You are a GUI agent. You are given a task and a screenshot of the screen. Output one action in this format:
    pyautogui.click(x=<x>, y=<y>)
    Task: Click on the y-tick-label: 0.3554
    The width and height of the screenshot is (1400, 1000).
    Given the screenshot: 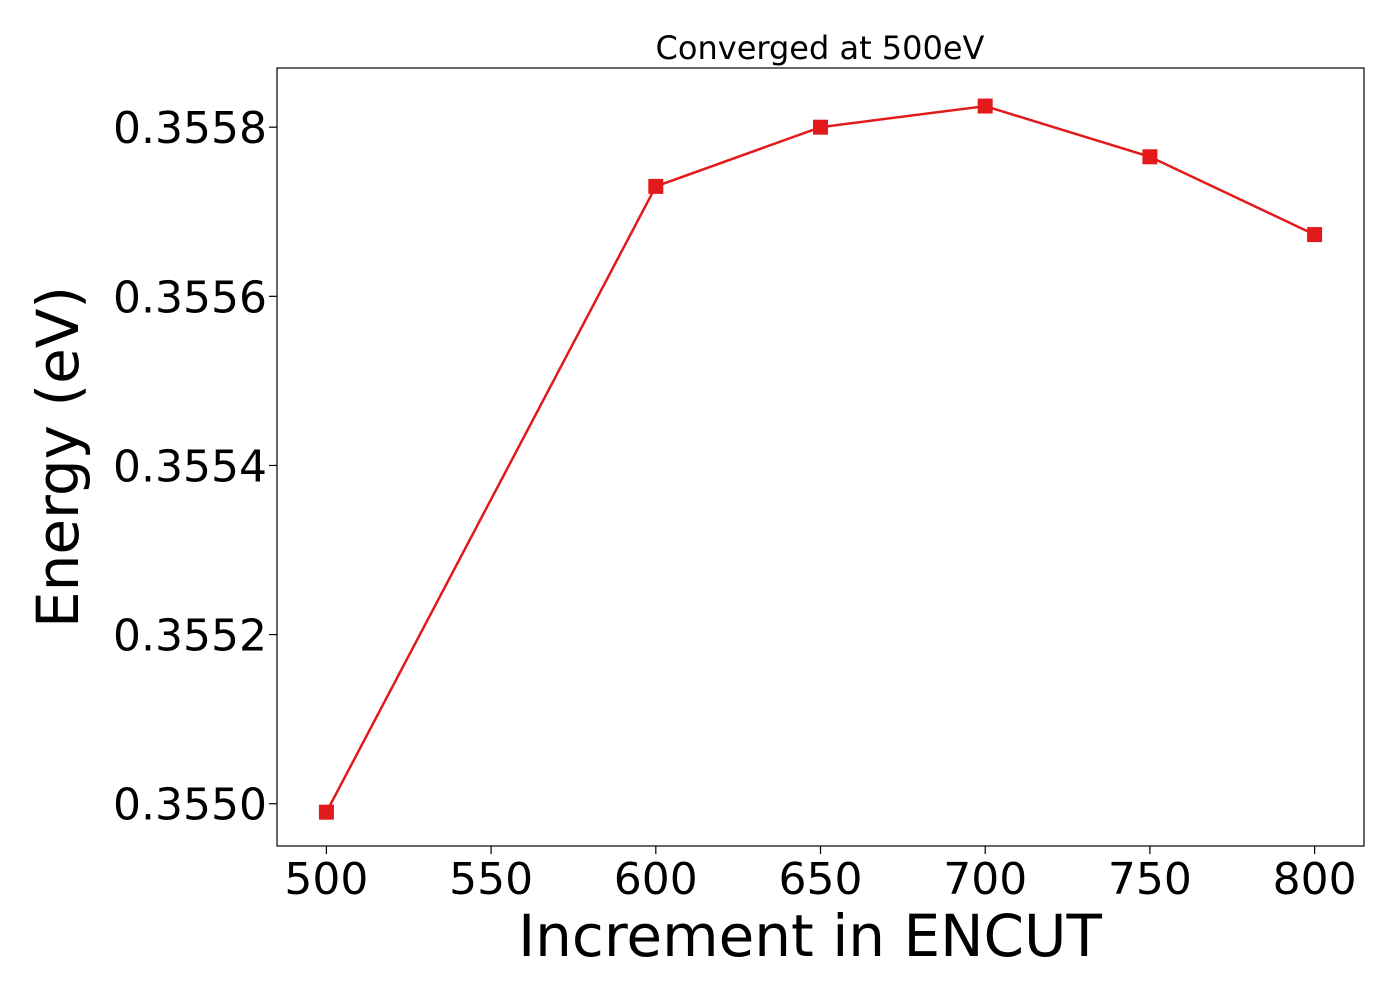 What is the action you would take?
    pyautogui.click(x=190, y=466)
    